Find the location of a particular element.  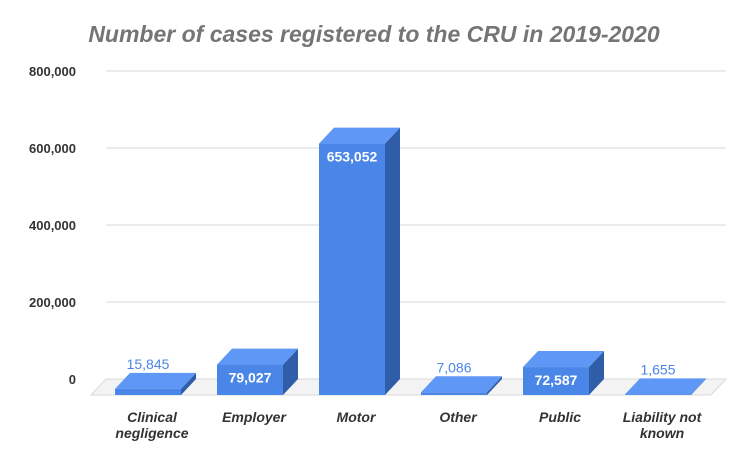

y-axis-ticks: 0 200,000 400,000 600,000 800,000 is located at coordinates (52, 225).